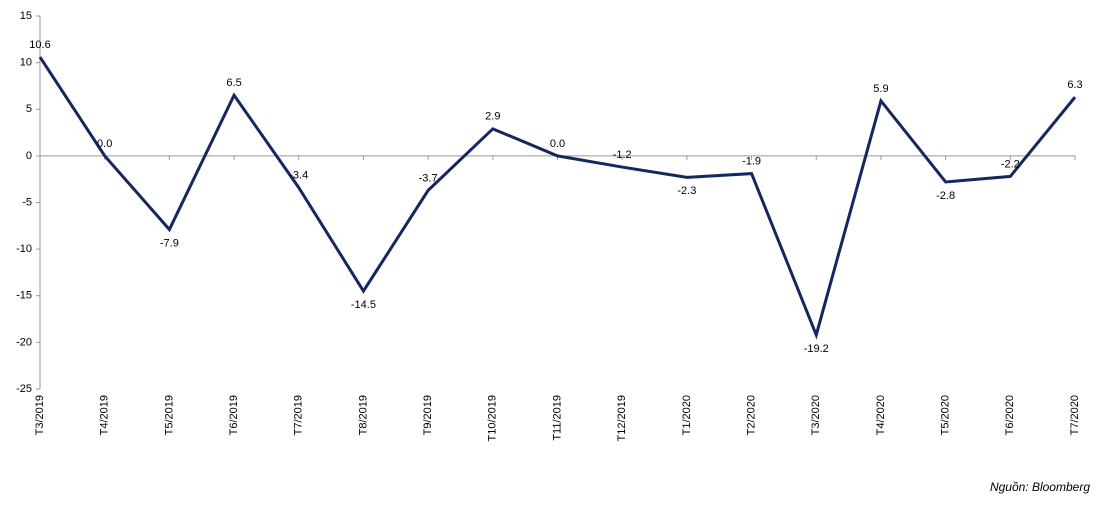 The image size is (1105, 511). I want to click on y-tick-label: 10, so click(26, 63).